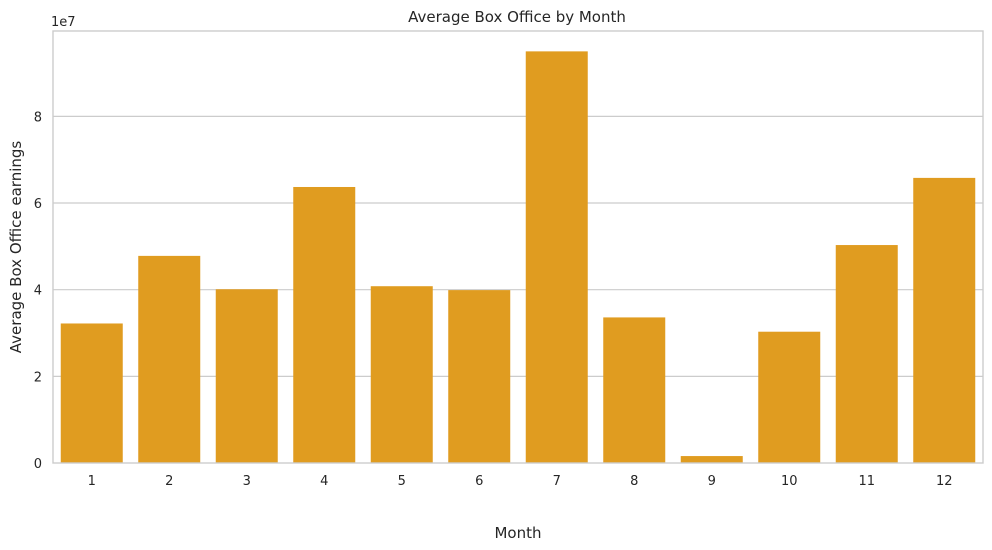 This screenshot has width=992, height=550. Describe the element at coordinates (789, 481) in the screenshot. I see `x-tick-label: 10` at that location.